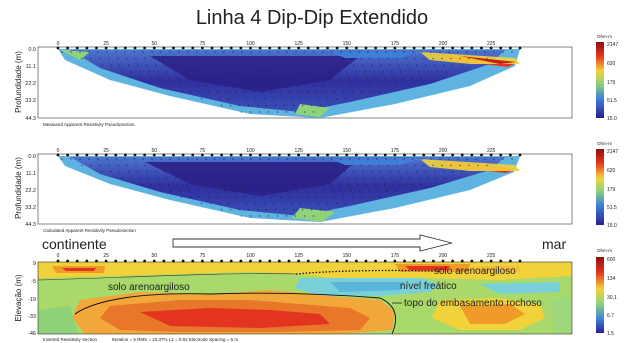  I want to click on colorbar-tick: 6.7, so click(610, 316).